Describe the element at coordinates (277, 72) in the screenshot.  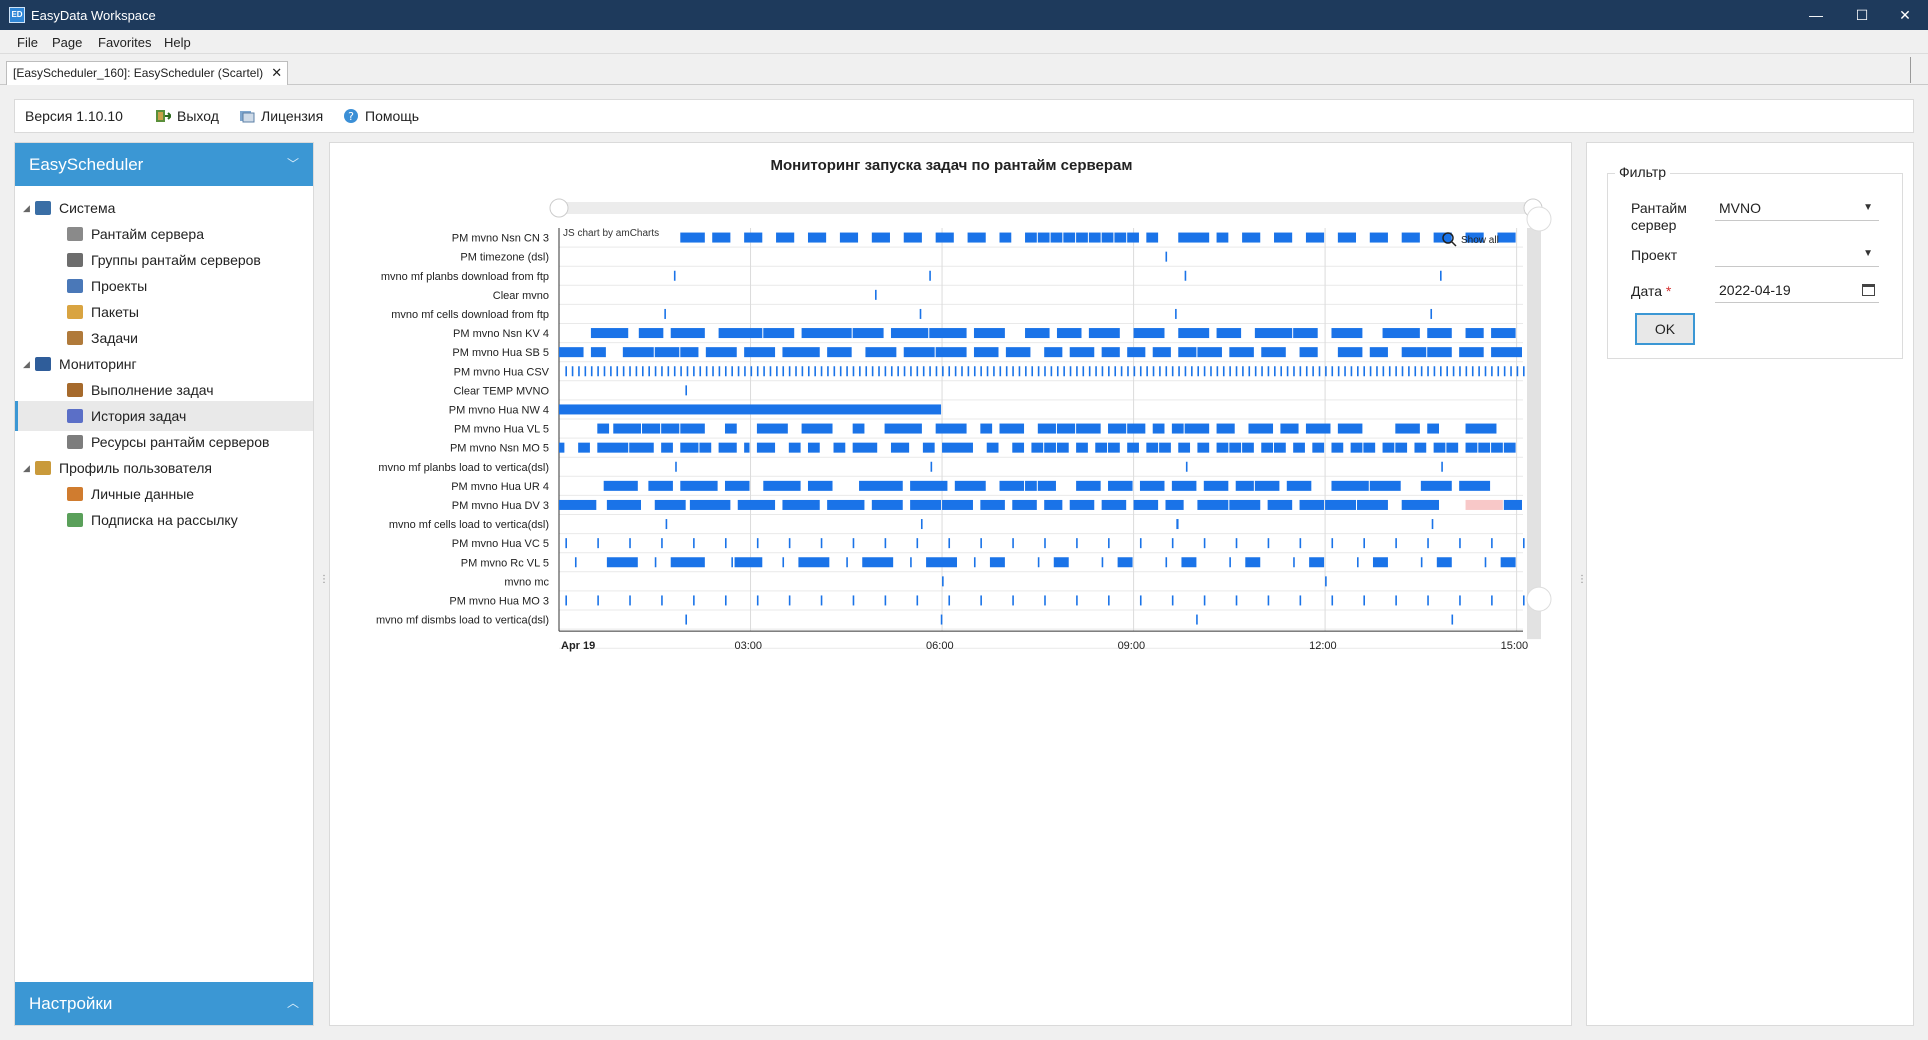
I see `close-tab-icon: ✕` at that location.